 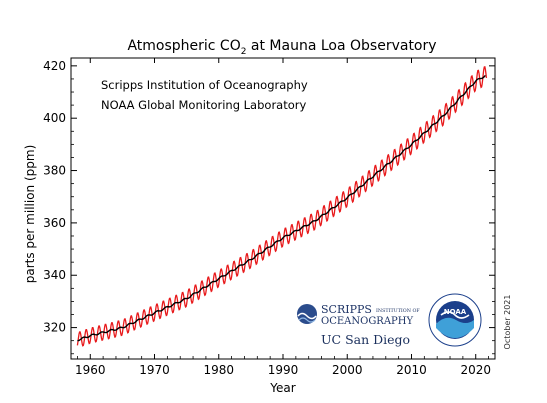 I want to click on y-tick-label: 400, so click(x=54, y=118).